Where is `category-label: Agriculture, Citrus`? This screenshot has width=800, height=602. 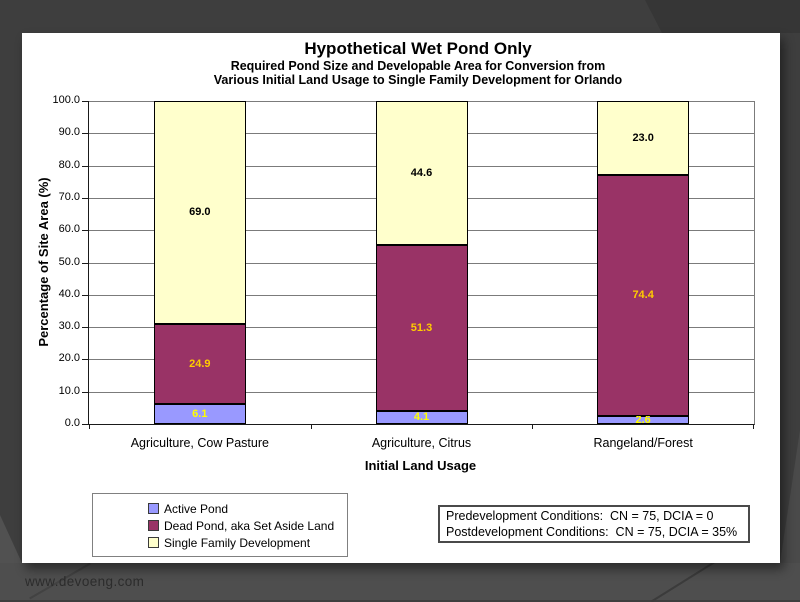
category-label: Agriculture, Citrus is located at coordinates (421, 443).